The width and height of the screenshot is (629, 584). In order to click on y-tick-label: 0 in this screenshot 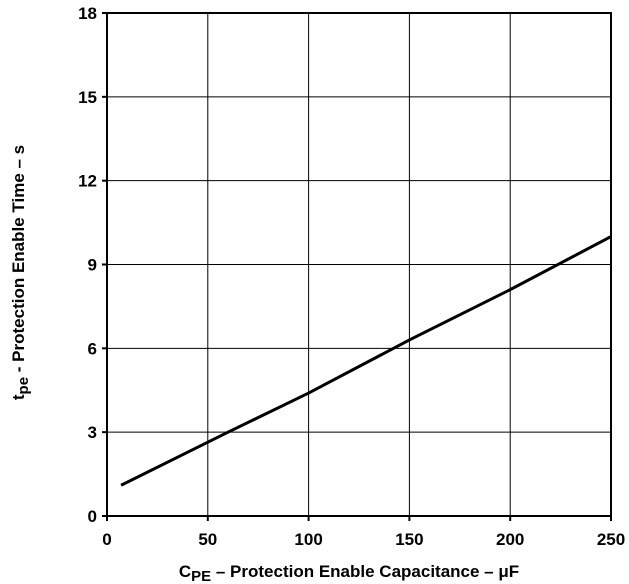, I will do `click(92, 516)`.